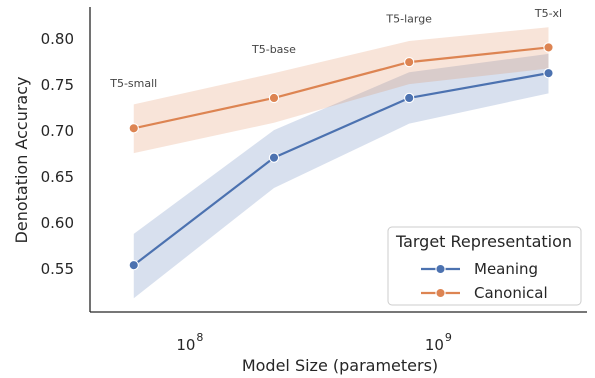  What do you see at coordinates (273, 49) in the screenshot?
I see `point-label: T5-base` at bounding box center [273, 49].